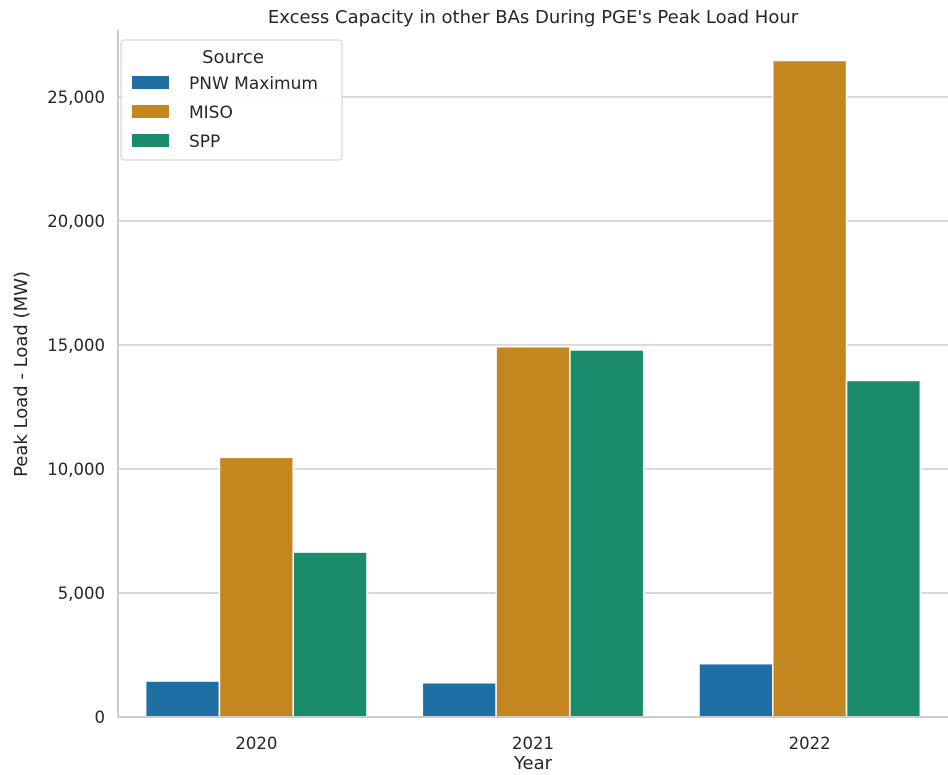 This screenshot has width=948, height=775. What do you see at coordinates (211, 113) in the screenshot?
I see `legend-label: MISO` at bounding box center [211, 113].